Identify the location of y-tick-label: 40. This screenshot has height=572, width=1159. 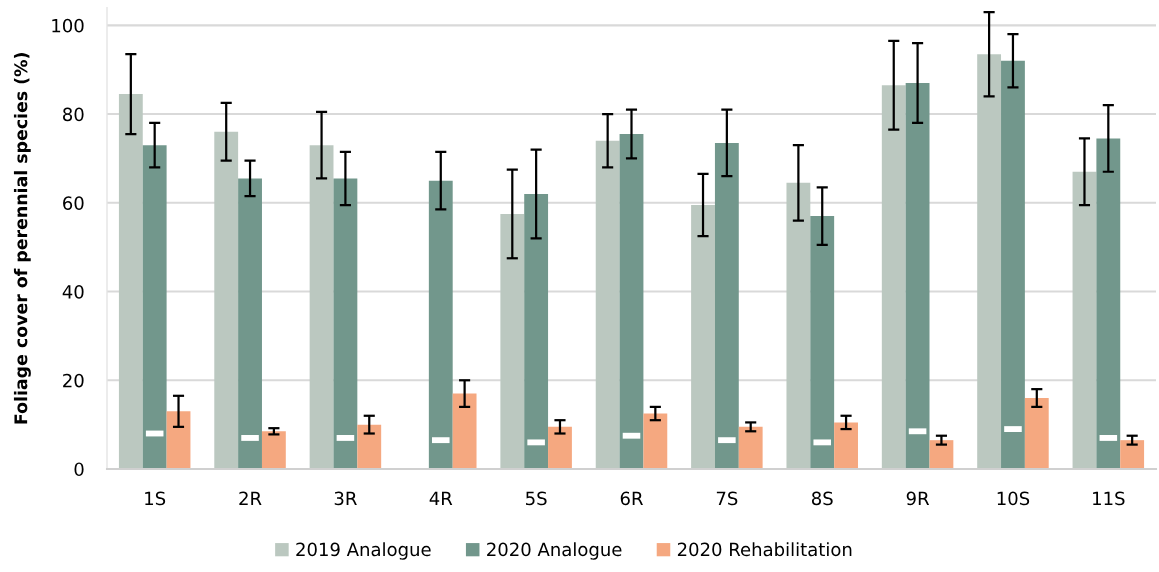
(73, 292).